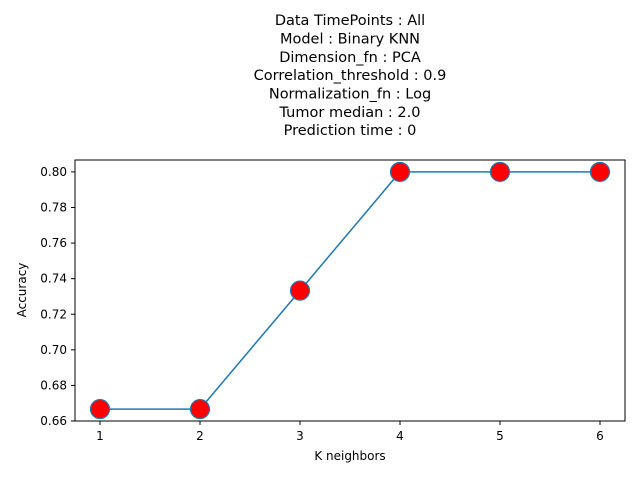 The width and height of the screenshot is (640, 478). What do you see at coordinates (500, 436) in the screenshot?
I see `x-tick-label: 5` at bounding box center [500, 436].